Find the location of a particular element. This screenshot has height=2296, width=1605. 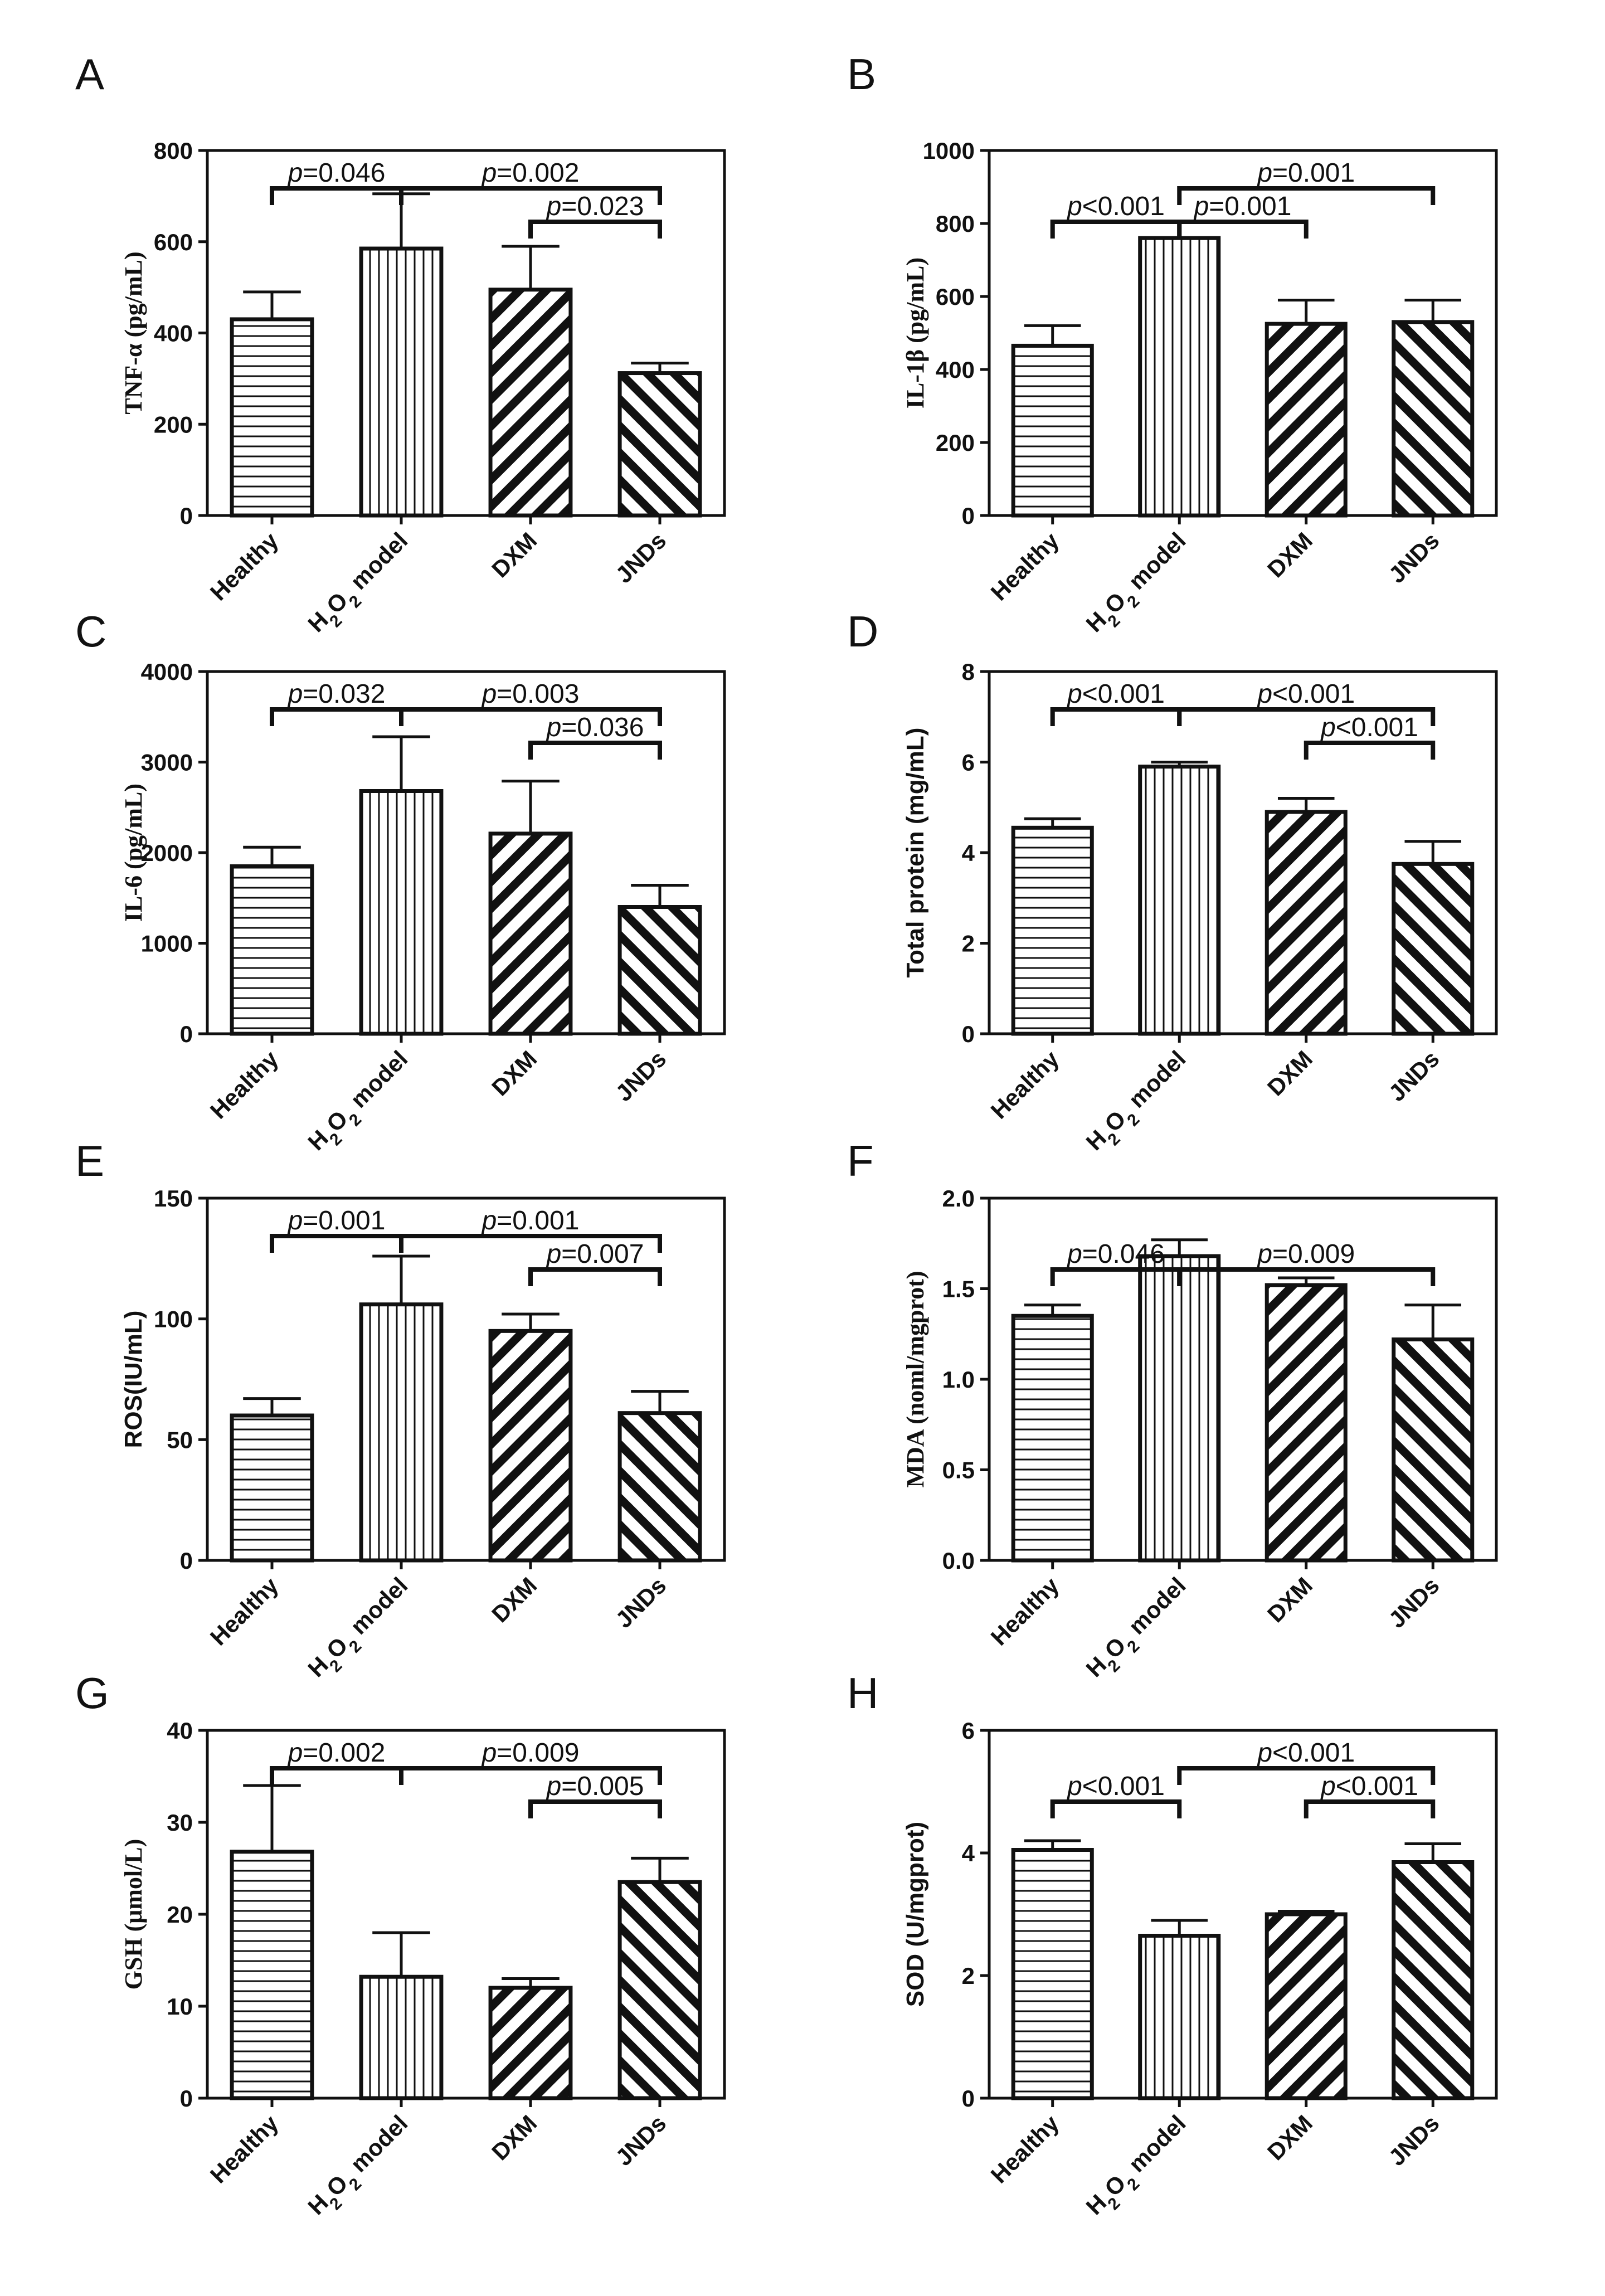

y-tick-label: 150 is located at coordinates (173, 1198).